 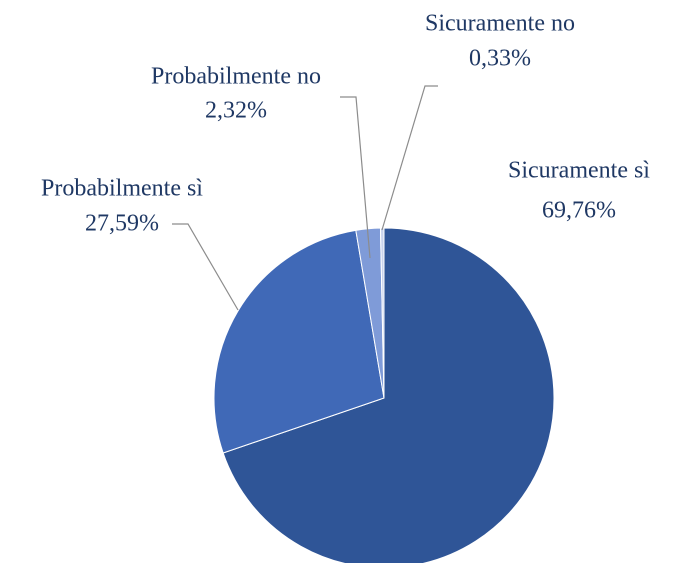 What do you see at coordinates (122, 189) in the screenshot?
I see `slice-label: Probabilmente sì` at bounding box center [122, 189].